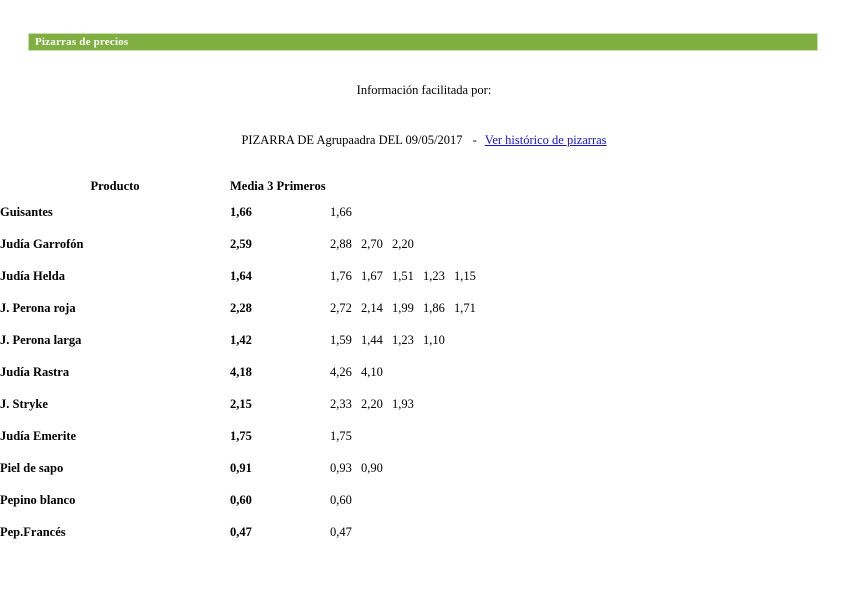 The image size is (848, 599). Describe the element at coordinates (465, 276) in the screenshot. I see `quote-value: 1,15` at that location.